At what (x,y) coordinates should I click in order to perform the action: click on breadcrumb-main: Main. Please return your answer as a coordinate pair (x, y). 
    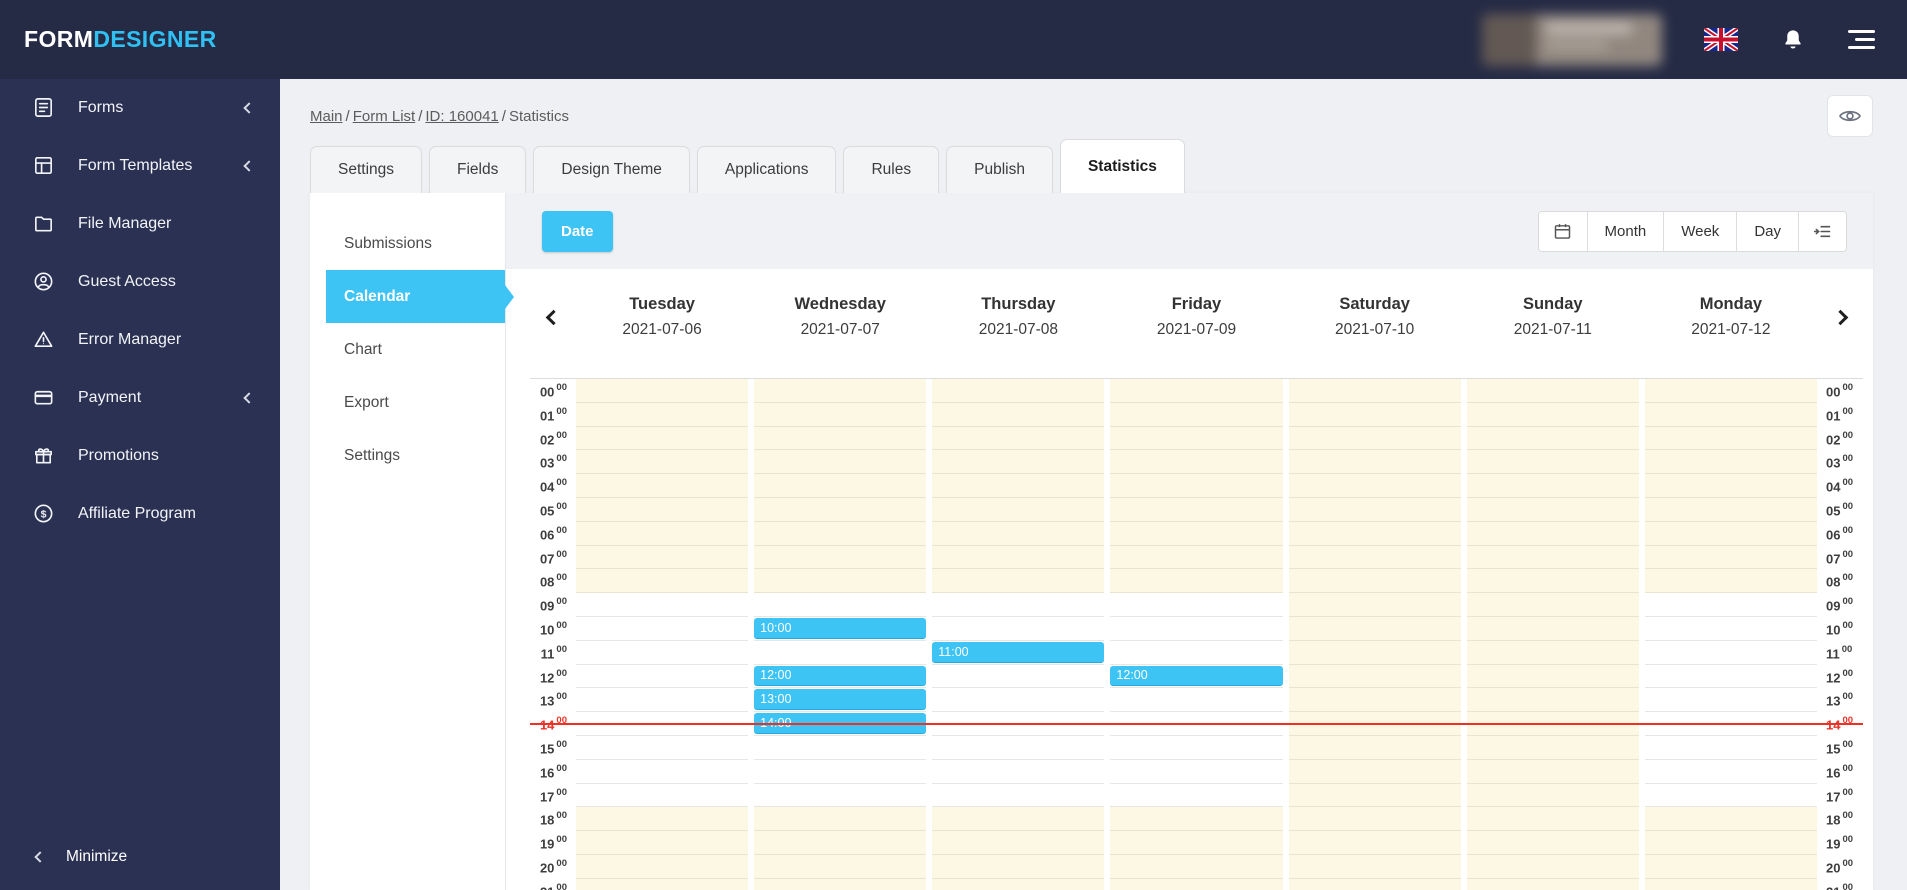
    Looking at the image, I should click on (326, 116).